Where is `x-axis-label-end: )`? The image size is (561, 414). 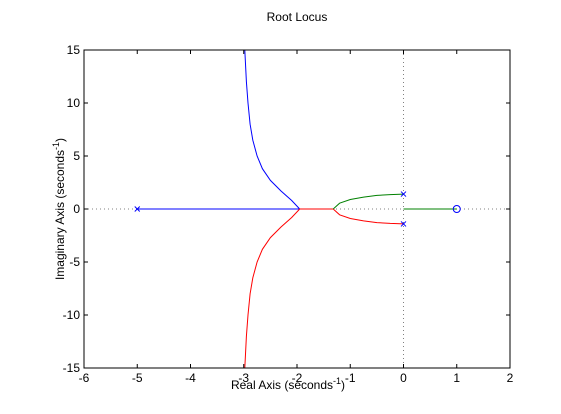
x-axis-label-end: ) is located at coordinates (343, 385).